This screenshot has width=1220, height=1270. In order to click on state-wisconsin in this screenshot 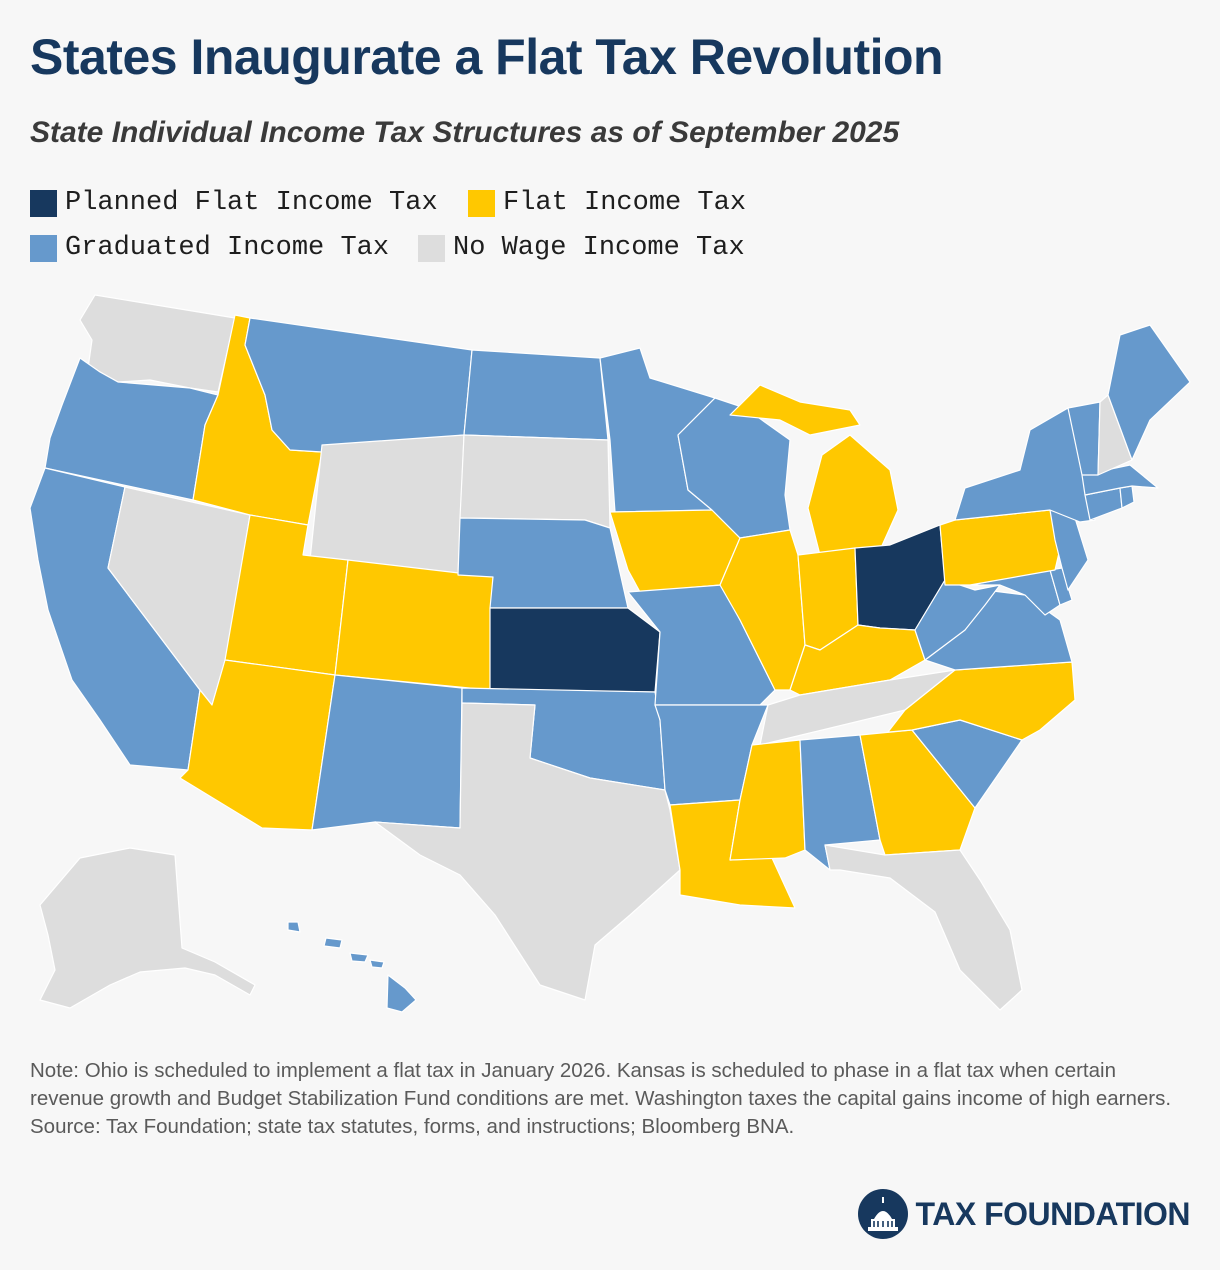, I will do `click(734, 468)`.